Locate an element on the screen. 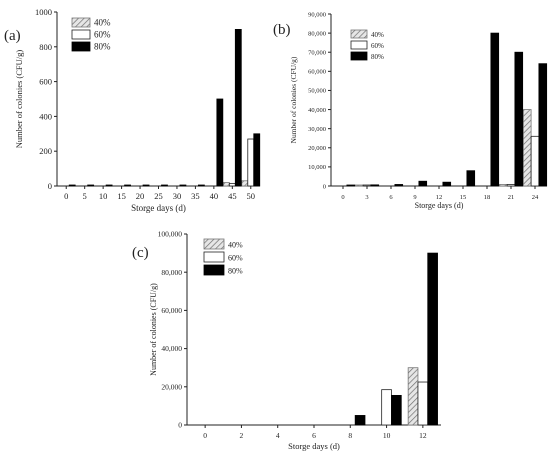 This screenshot has height=458, width=550. y-tick-label: 100,000 is located at coordinates (170, 234).